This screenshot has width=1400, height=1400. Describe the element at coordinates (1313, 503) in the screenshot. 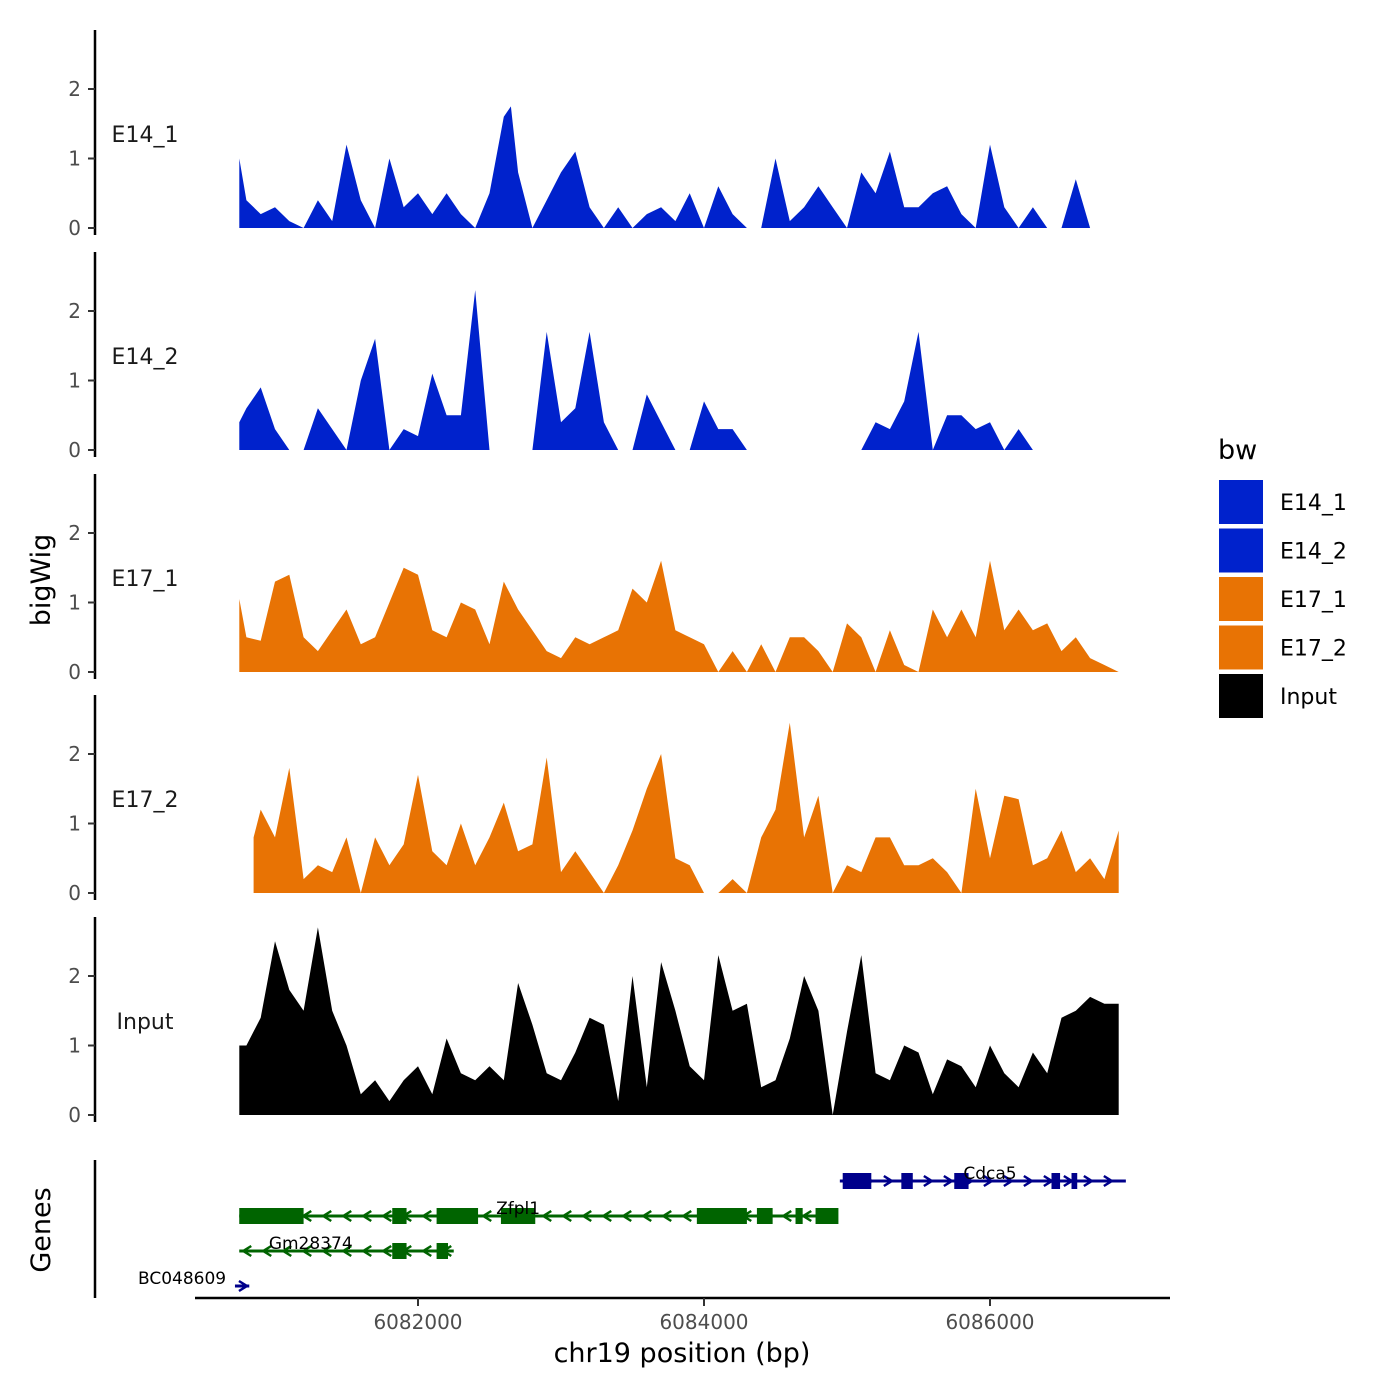

I see `legend-label-e14-1: E14_1` at that location.